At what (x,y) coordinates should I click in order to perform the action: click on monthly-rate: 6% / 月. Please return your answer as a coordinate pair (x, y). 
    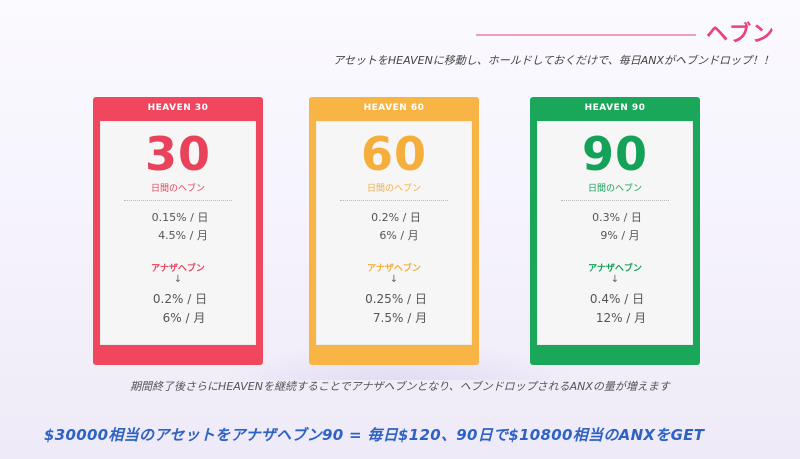
    Looking at the image, I should click on (399, 235).